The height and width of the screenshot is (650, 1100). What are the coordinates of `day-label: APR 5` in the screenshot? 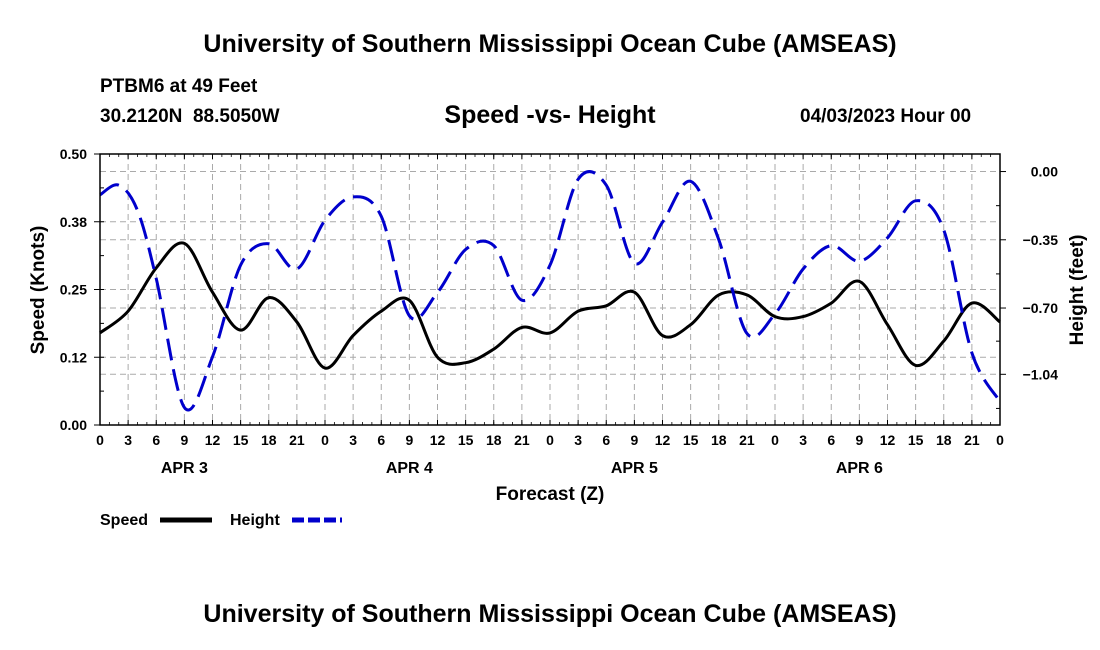 It's located at (634, 468).